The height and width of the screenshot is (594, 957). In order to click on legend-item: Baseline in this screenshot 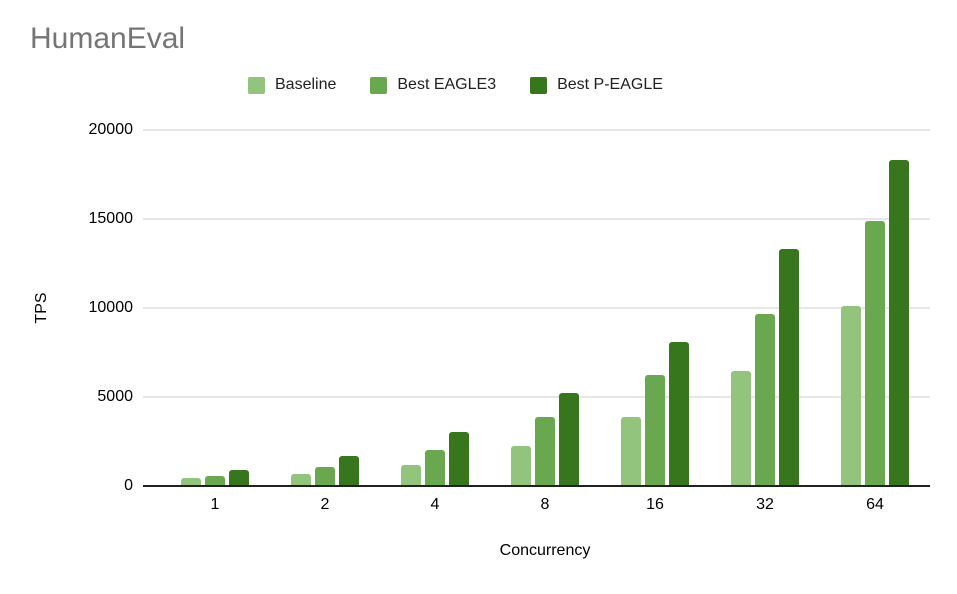, I will do `click(292, 85)`.